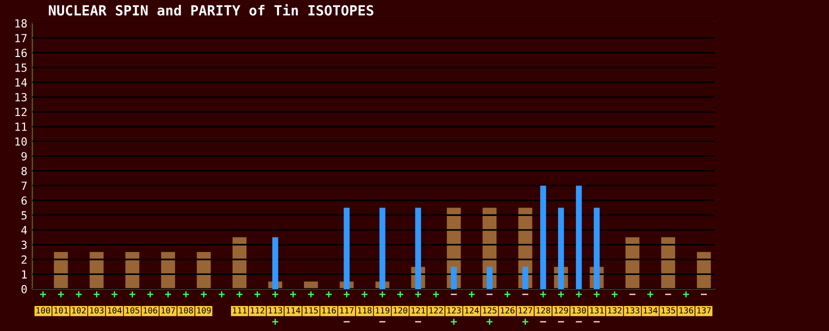 The image size is (829, 331). What do you see at coordinates (24, 274) in the screenshot?
I see `y-tick-label: 1` at bounding box center [24, 274].